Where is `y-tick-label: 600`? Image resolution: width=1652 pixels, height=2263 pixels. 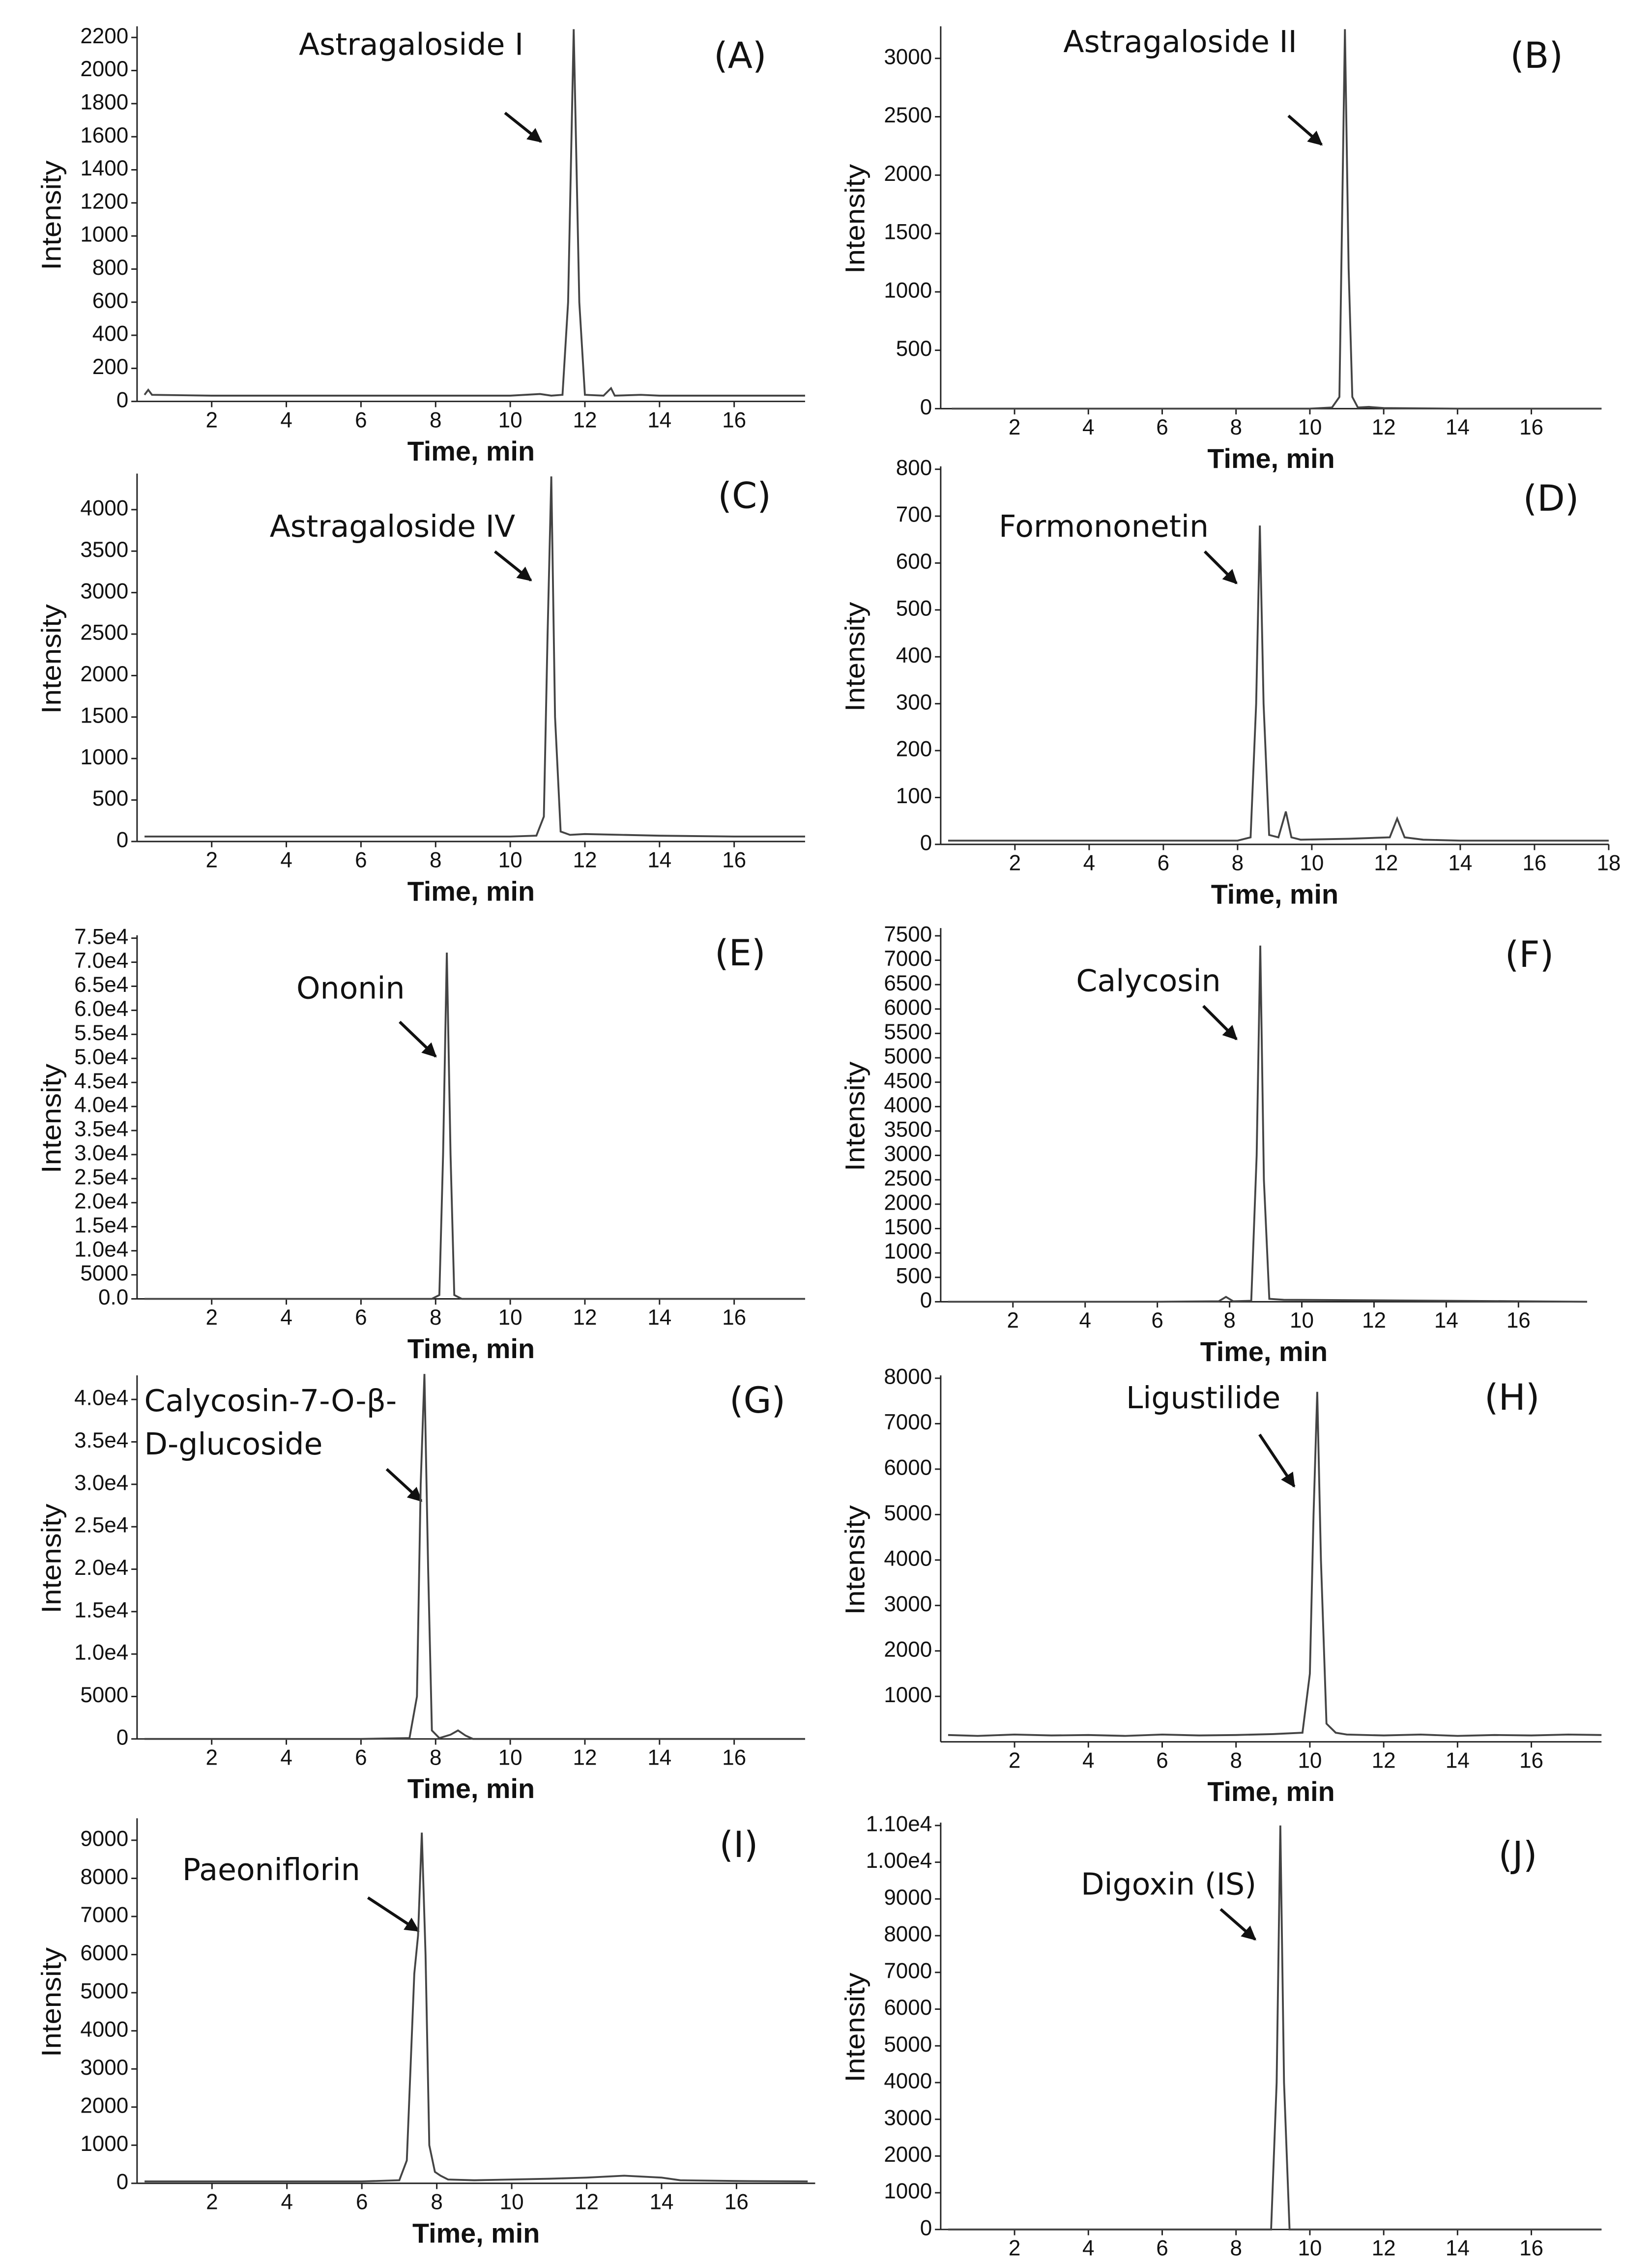 y-tick-label: 600 is located at coordinates (110, 301).